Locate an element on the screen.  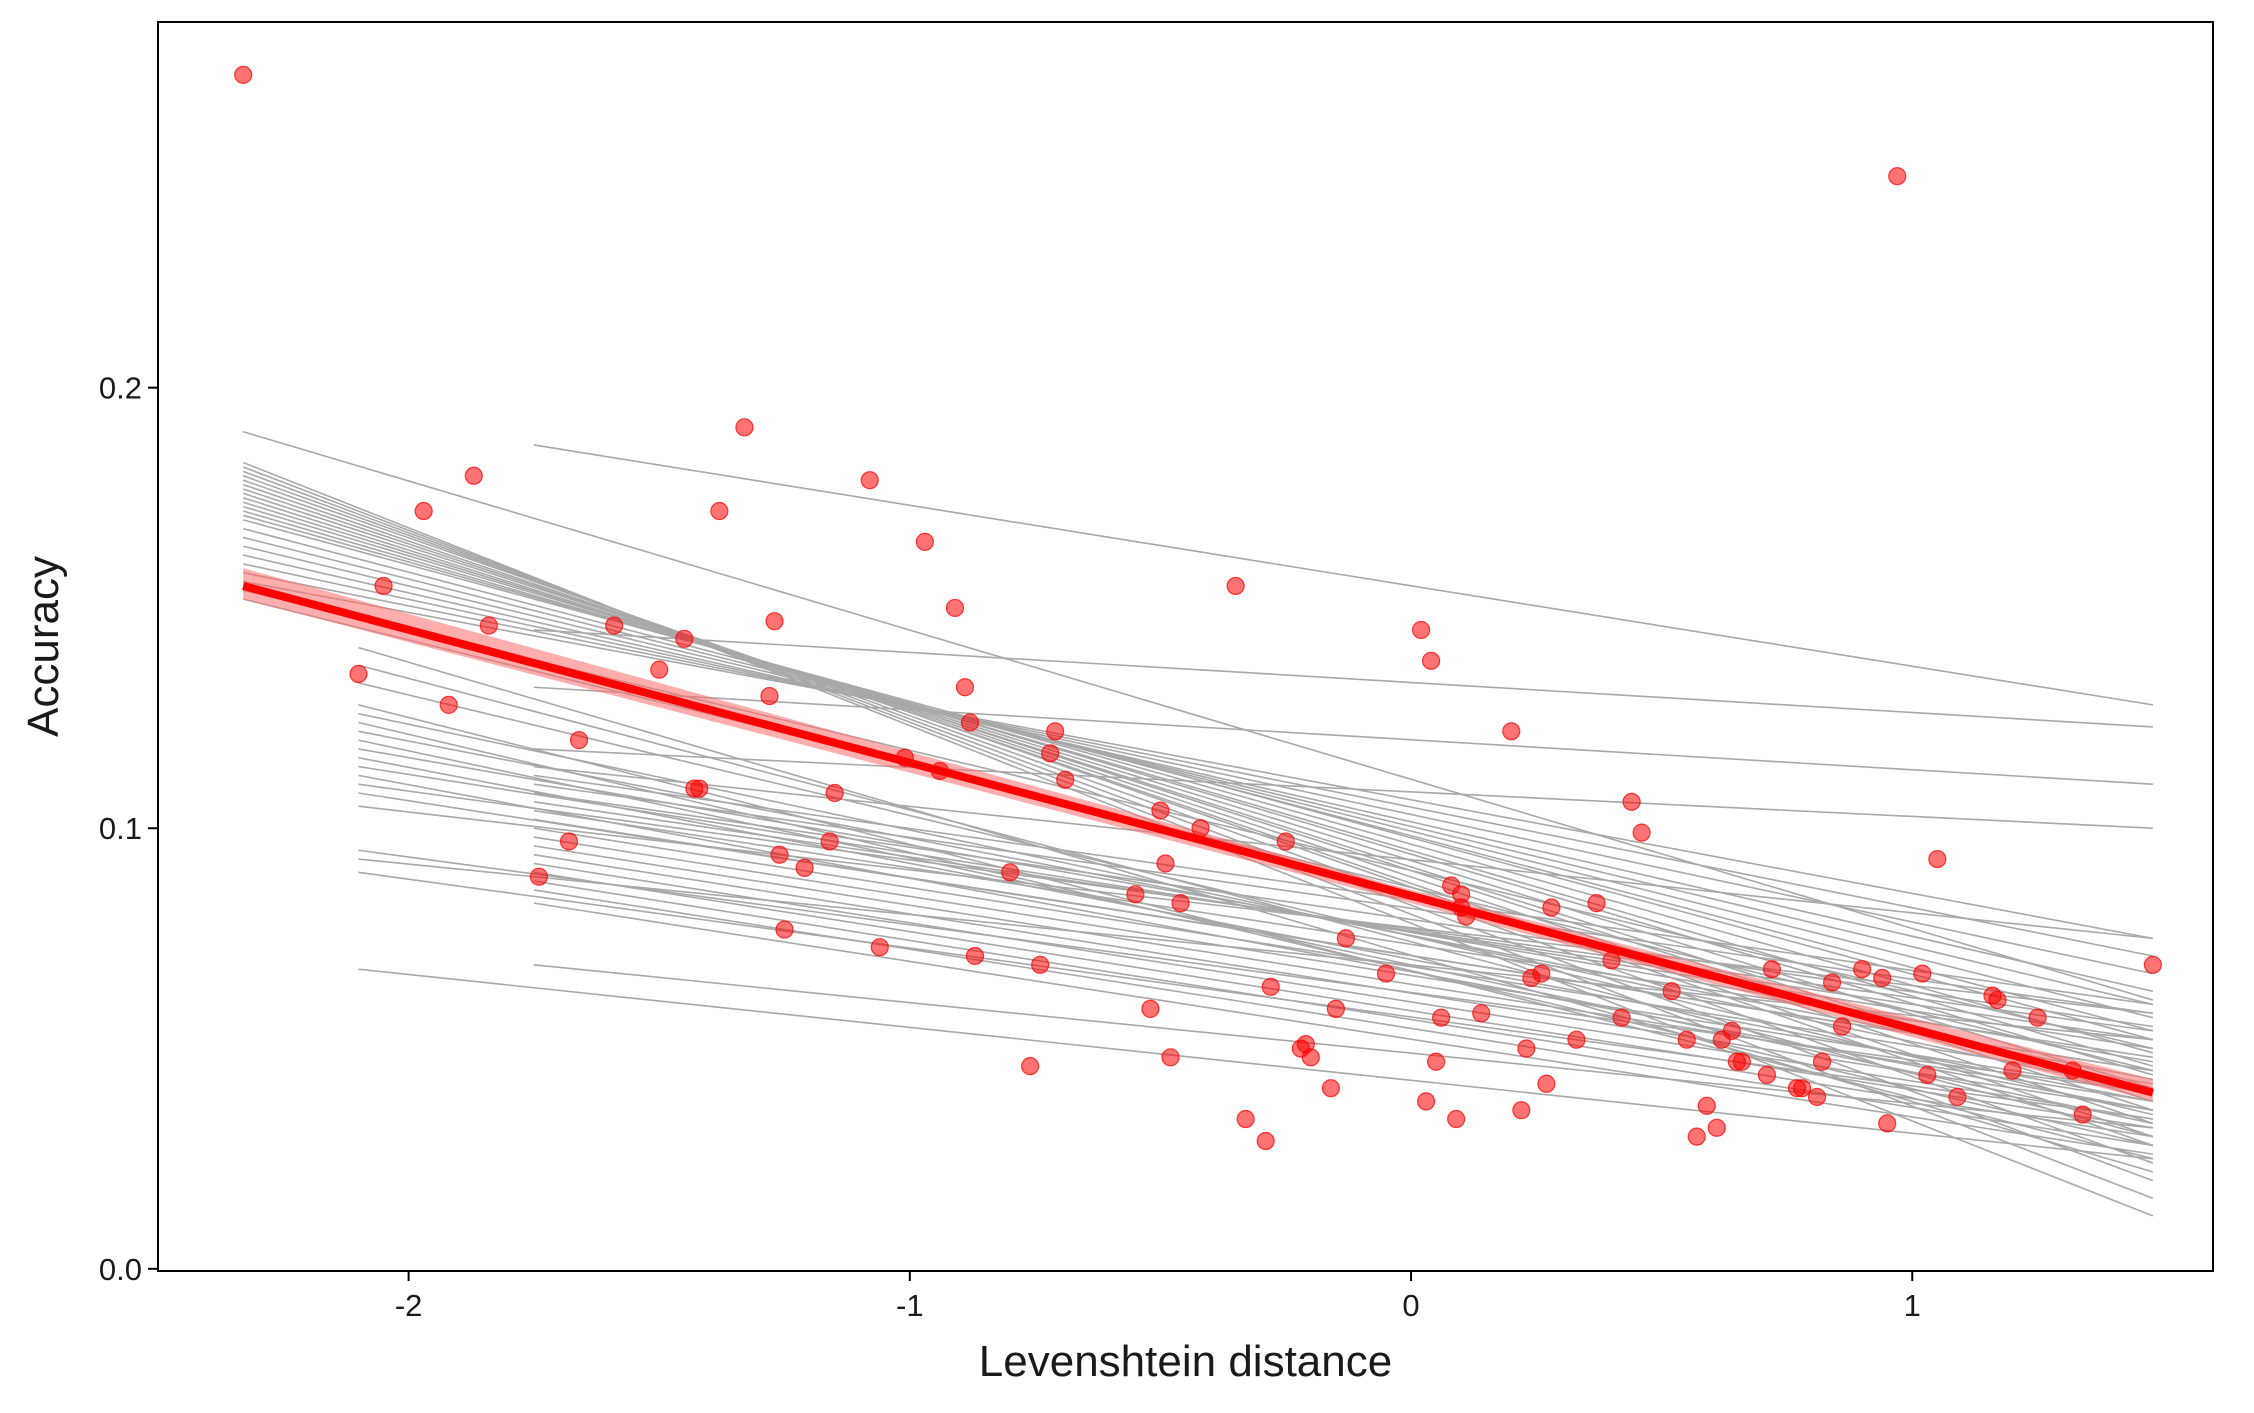
x-axis: -2 -1 0 1 is located at coordinates (1158, 1297).